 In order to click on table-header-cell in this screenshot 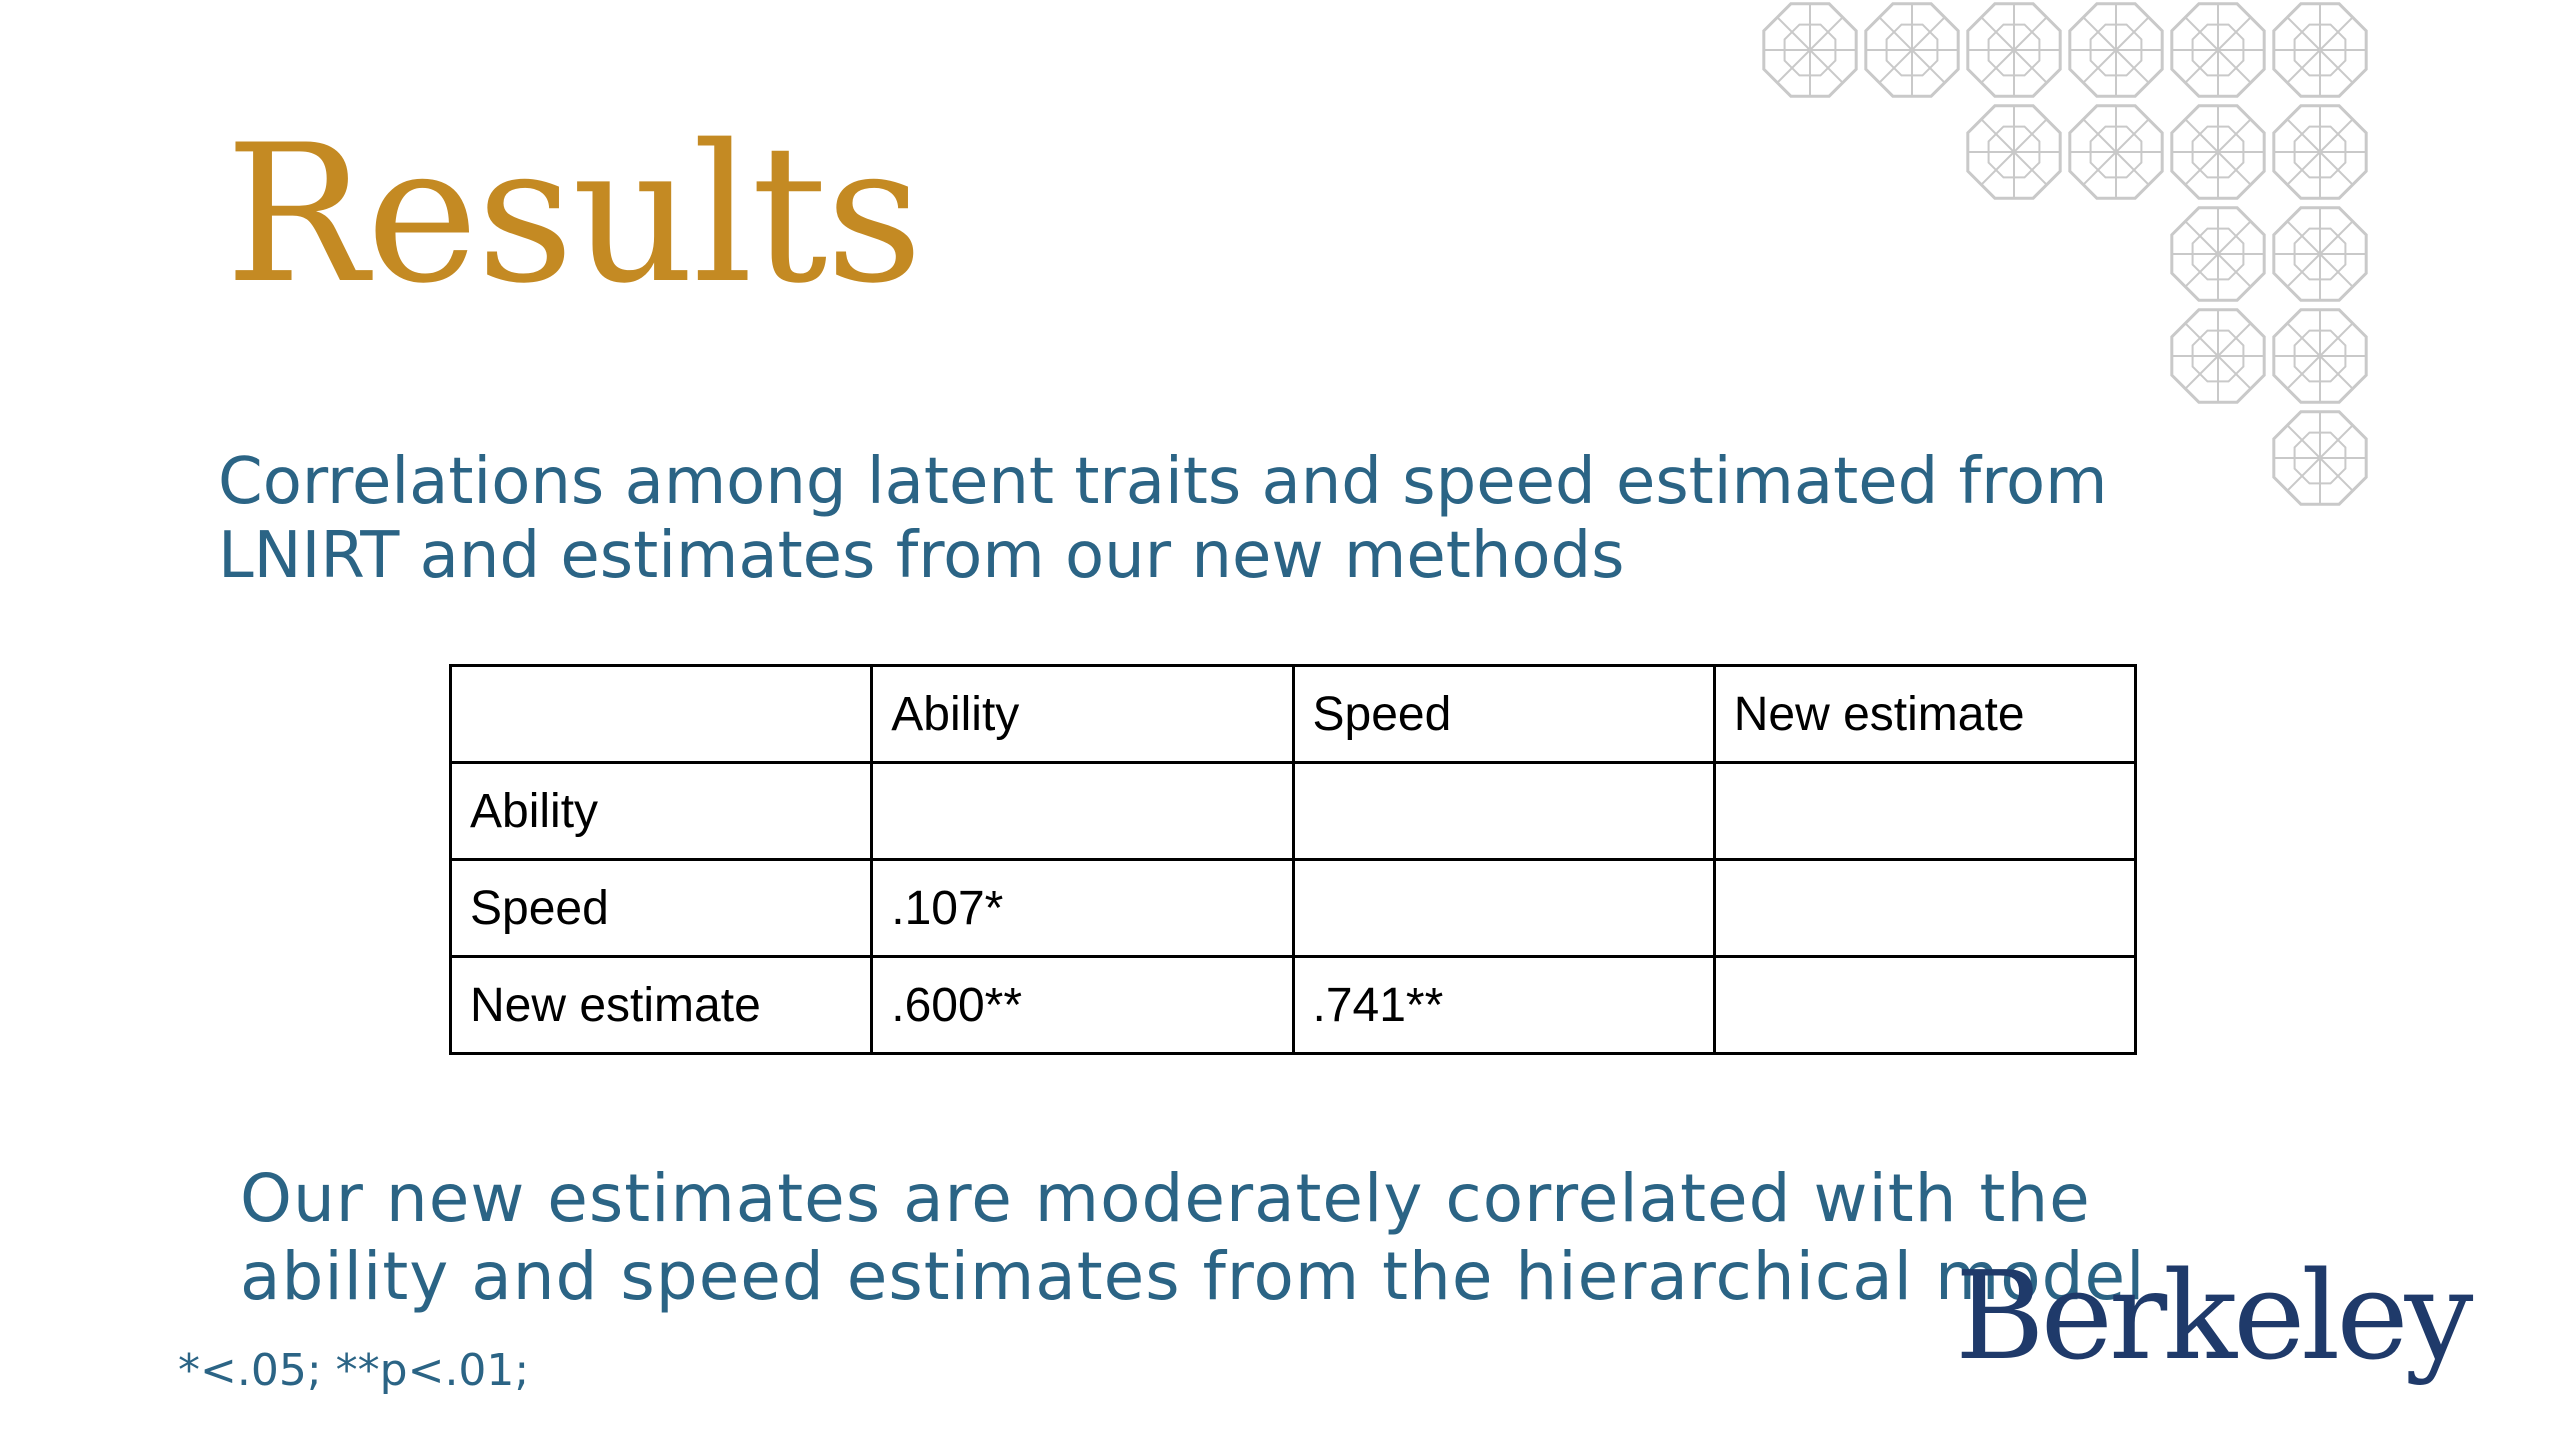, I will do `click(661, 714)`.